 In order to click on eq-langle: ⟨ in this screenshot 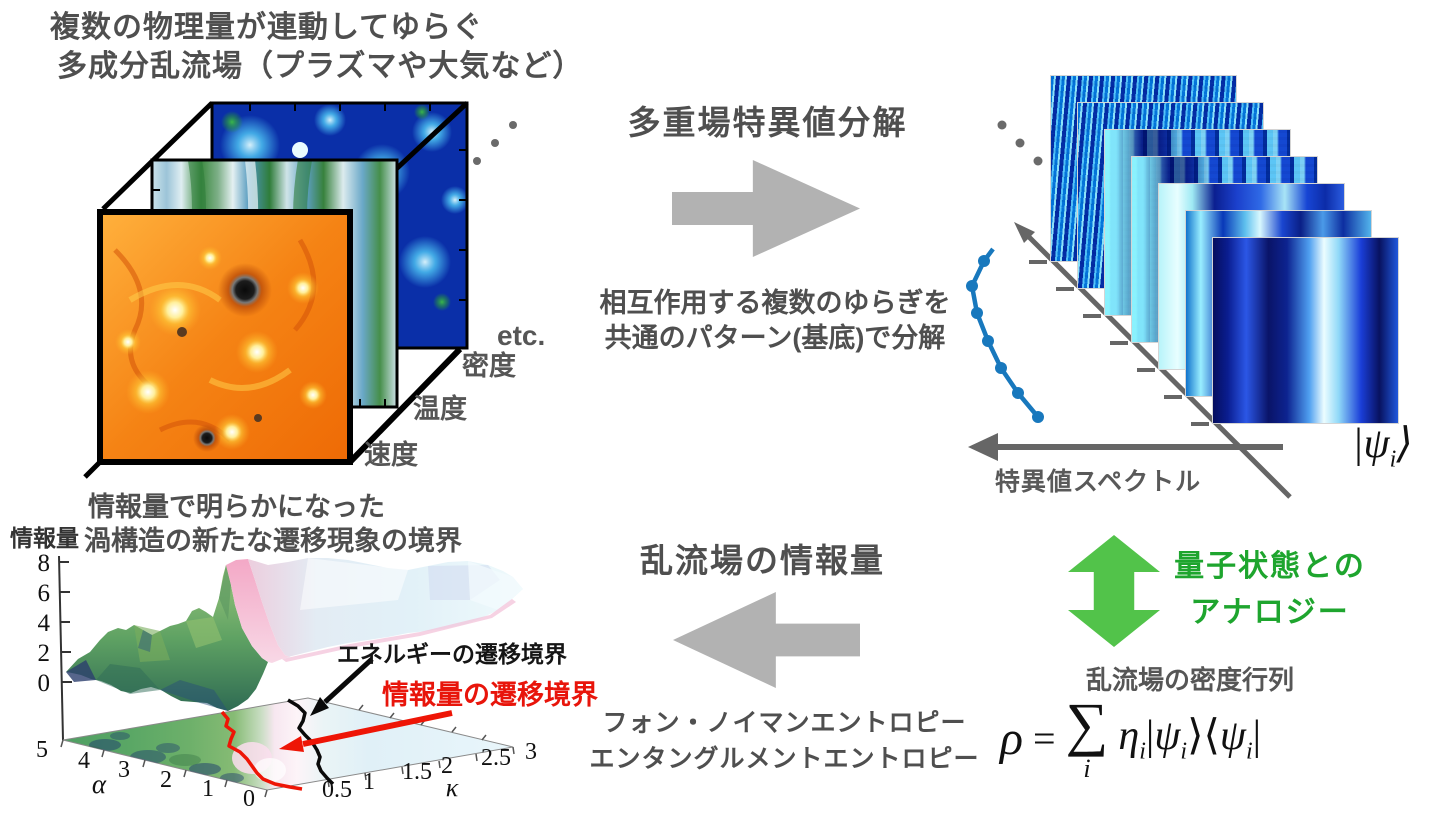, I will do `click(1211, 736)`.